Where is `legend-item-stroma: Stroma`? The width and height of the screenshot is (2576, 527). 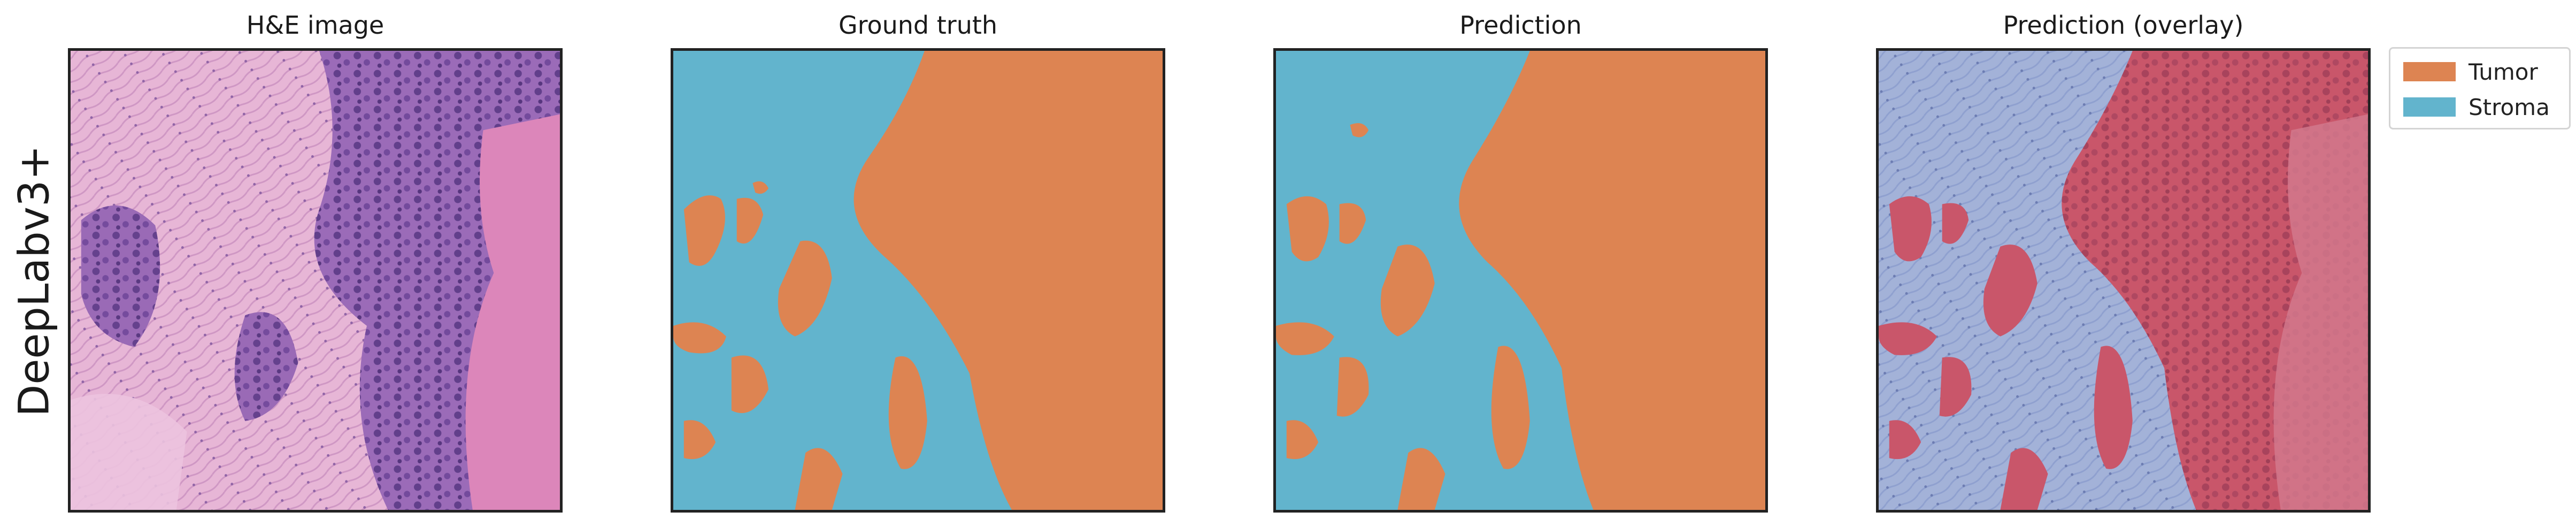
legend-item-stroma: Stroma is located at coordinates (2476, 107).